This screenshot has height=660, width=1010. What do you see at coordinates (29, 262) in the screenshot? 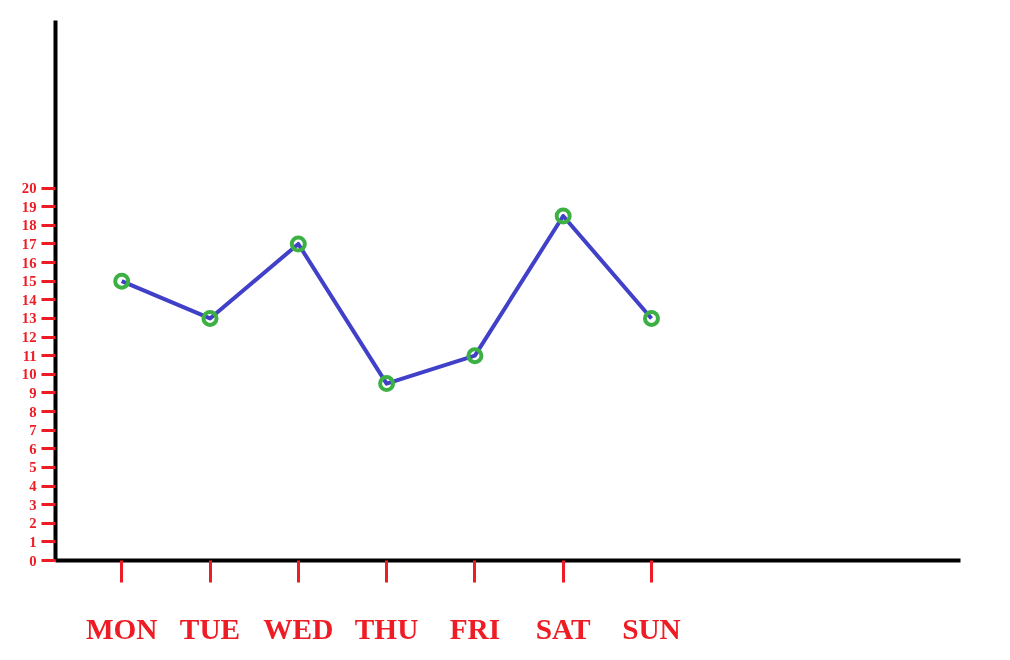
I see `y-tick-label: 16` at bounding box center [29, 262].